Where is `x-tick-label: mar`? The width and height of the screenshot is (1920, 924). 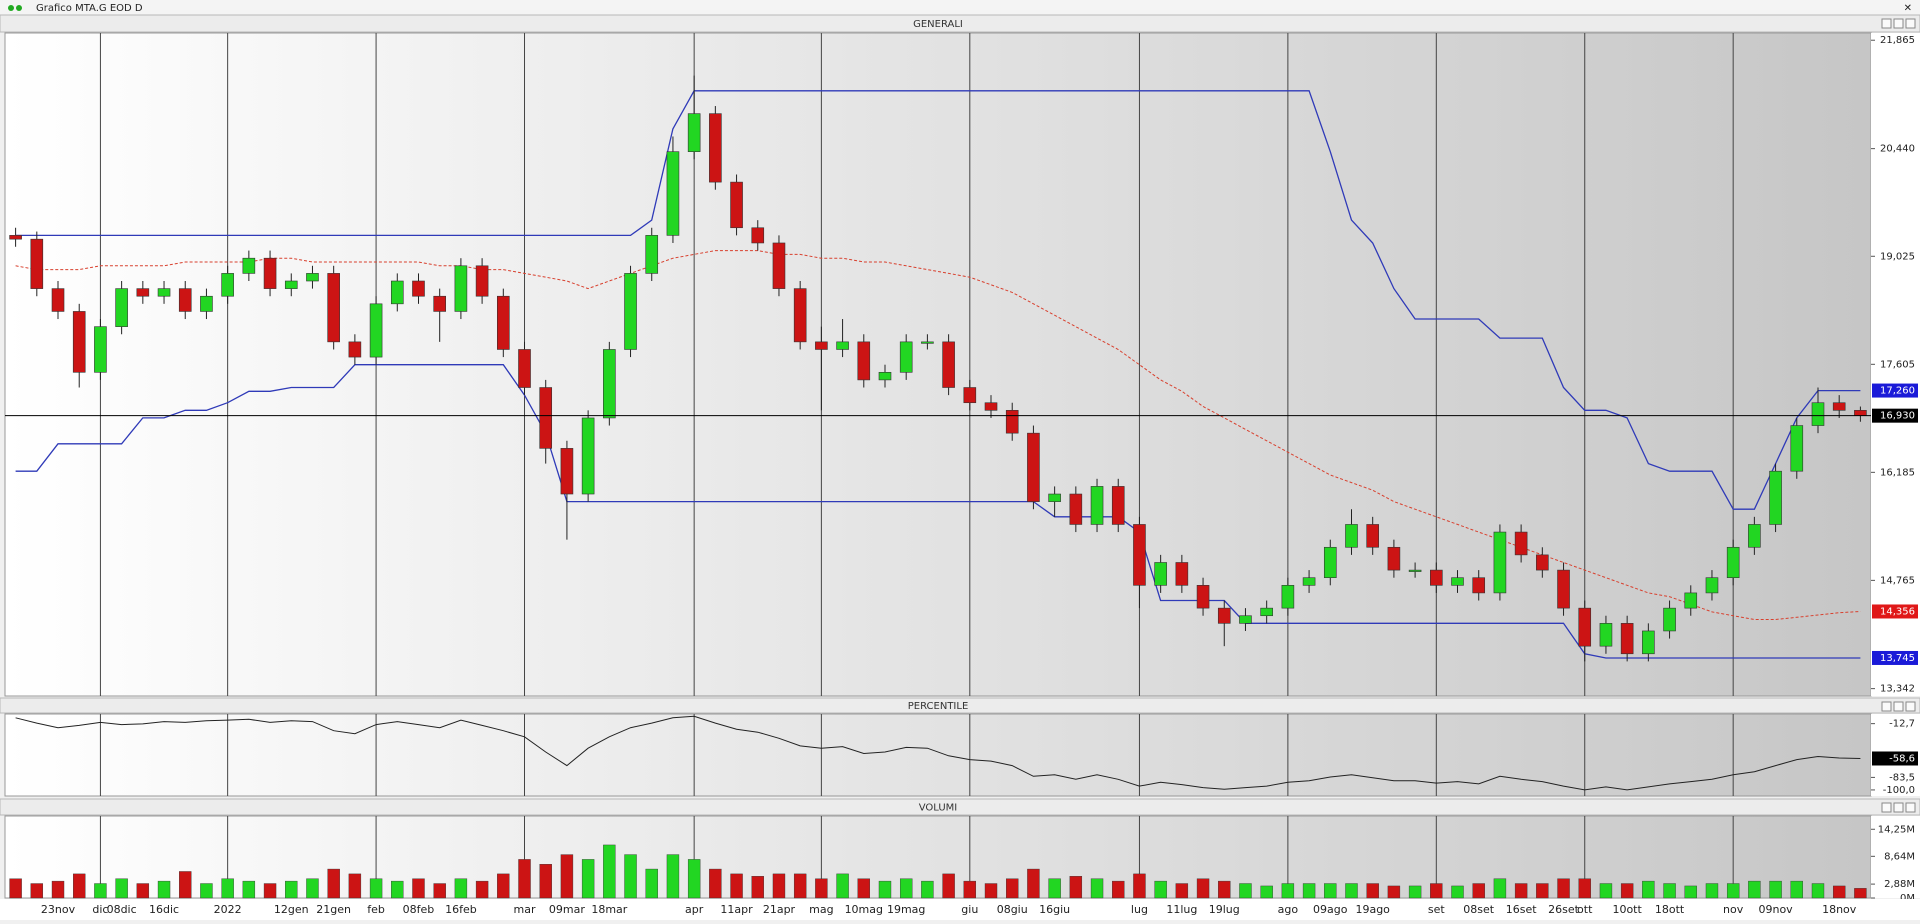 x-tick-label: mar is located at coordinates (525, 909).